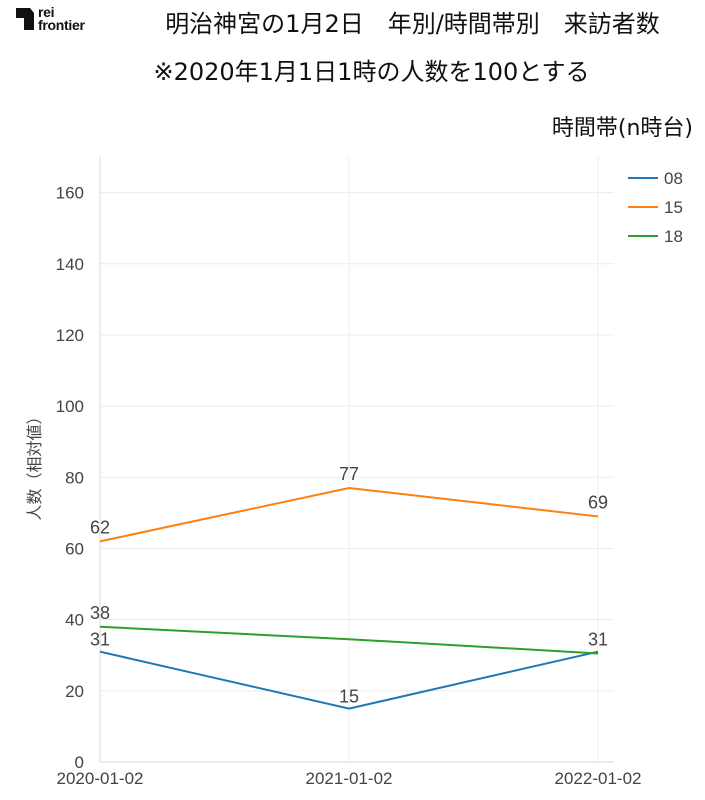 This screenshot has width=705, height=800. What do you see at coordinates (673, 178) in the screenshot?
I see `legend-item-08: 08` at bounding box center [673, 178].